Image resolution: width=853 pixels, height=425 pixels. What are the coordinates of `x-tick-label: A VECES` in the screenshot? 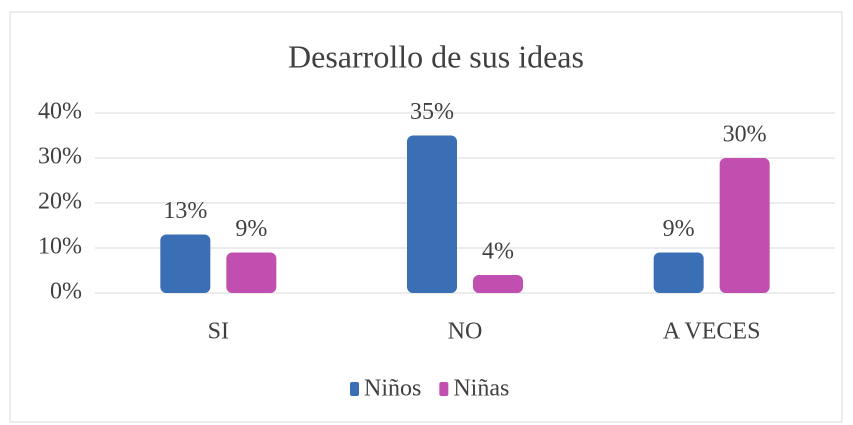 It's located at (712, 332).